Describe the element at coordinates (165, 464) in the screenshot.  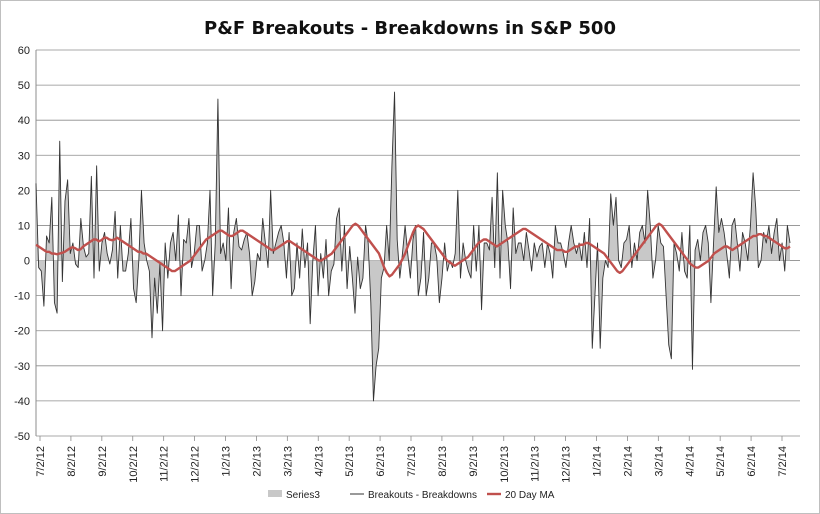
I see `x-tick-label: 11/2/12` at that location.